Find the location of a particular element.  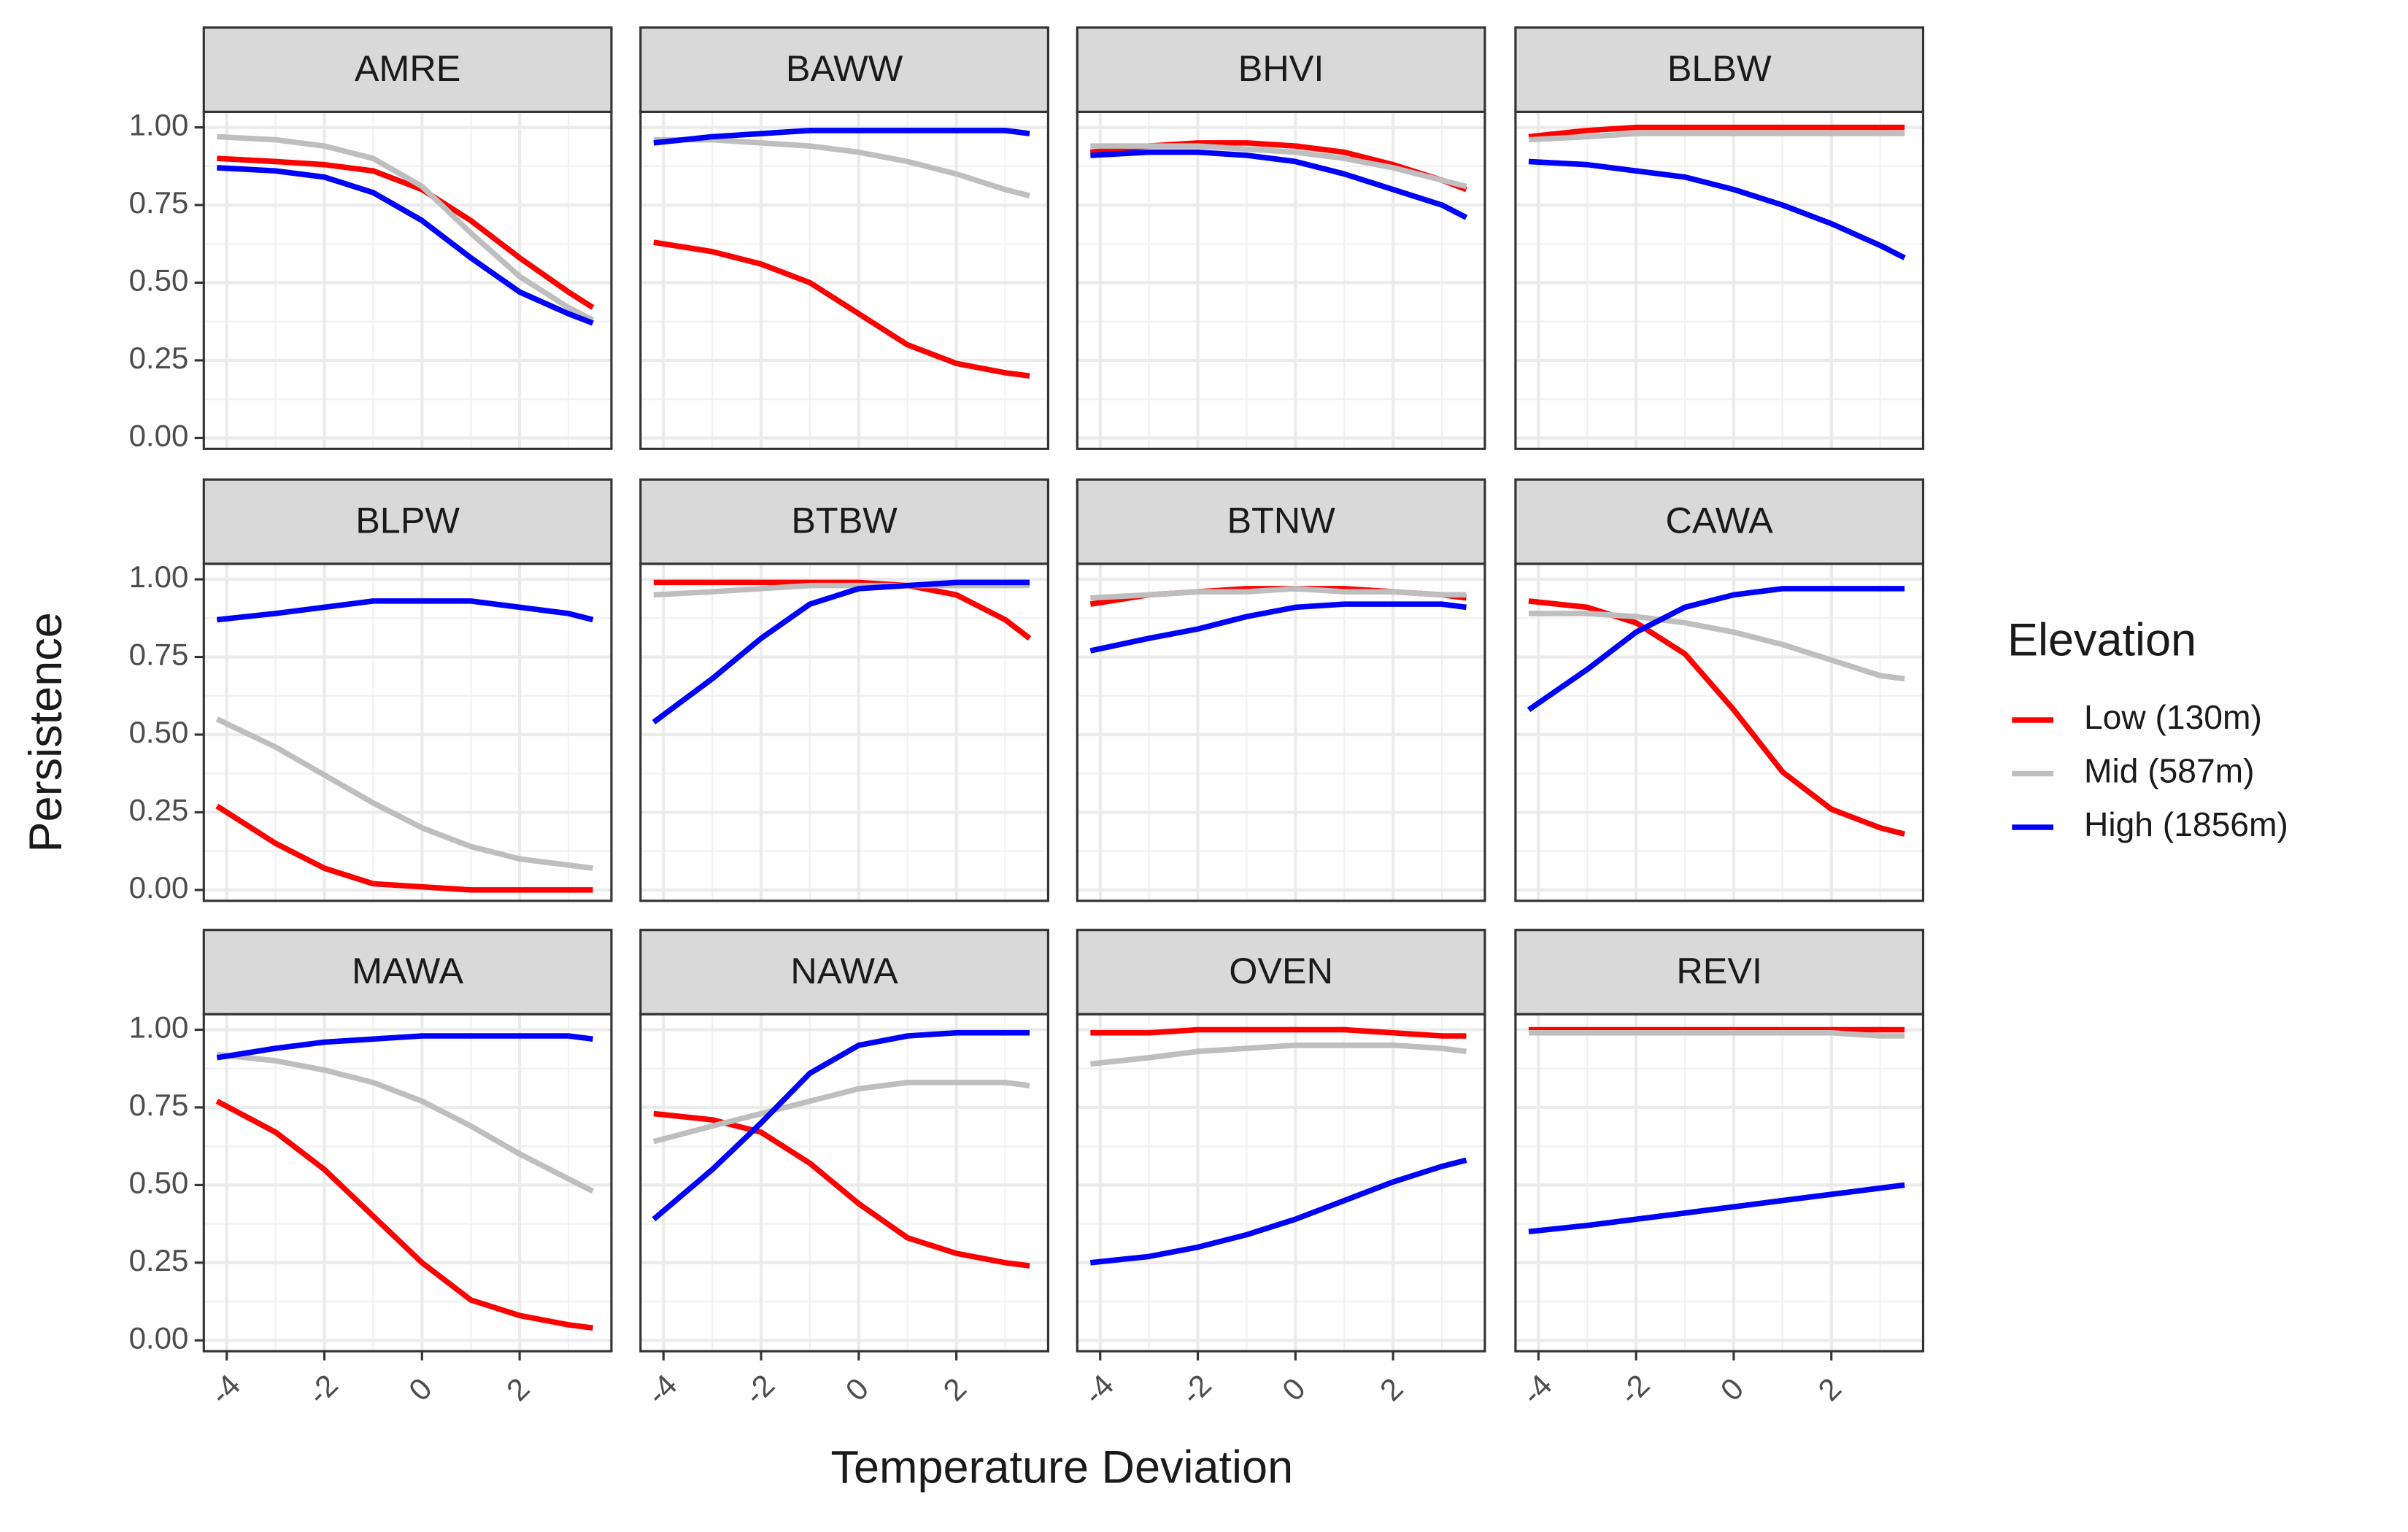

strip-title: OVEN is located at coordinates (1281, 971).